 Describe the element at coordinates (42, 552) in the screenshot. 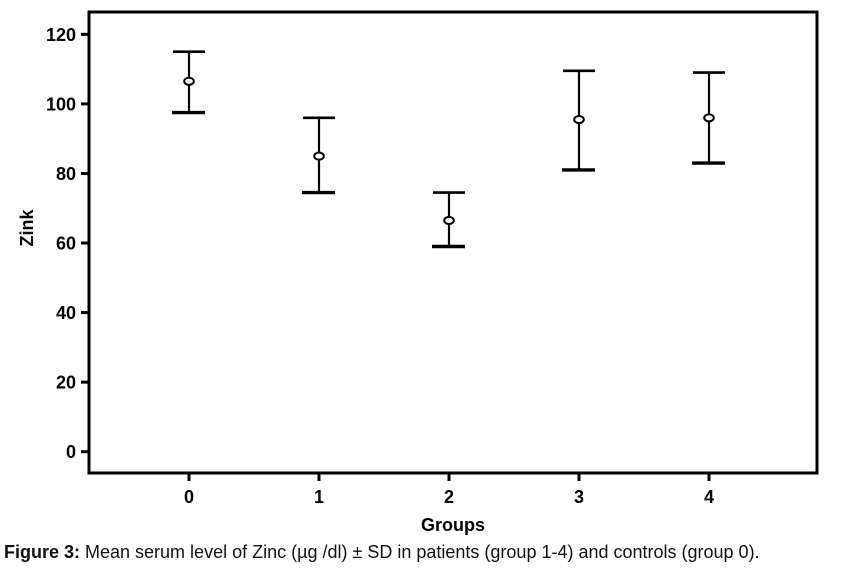

I see `caption-figure-label: Figure 3:` at that location.